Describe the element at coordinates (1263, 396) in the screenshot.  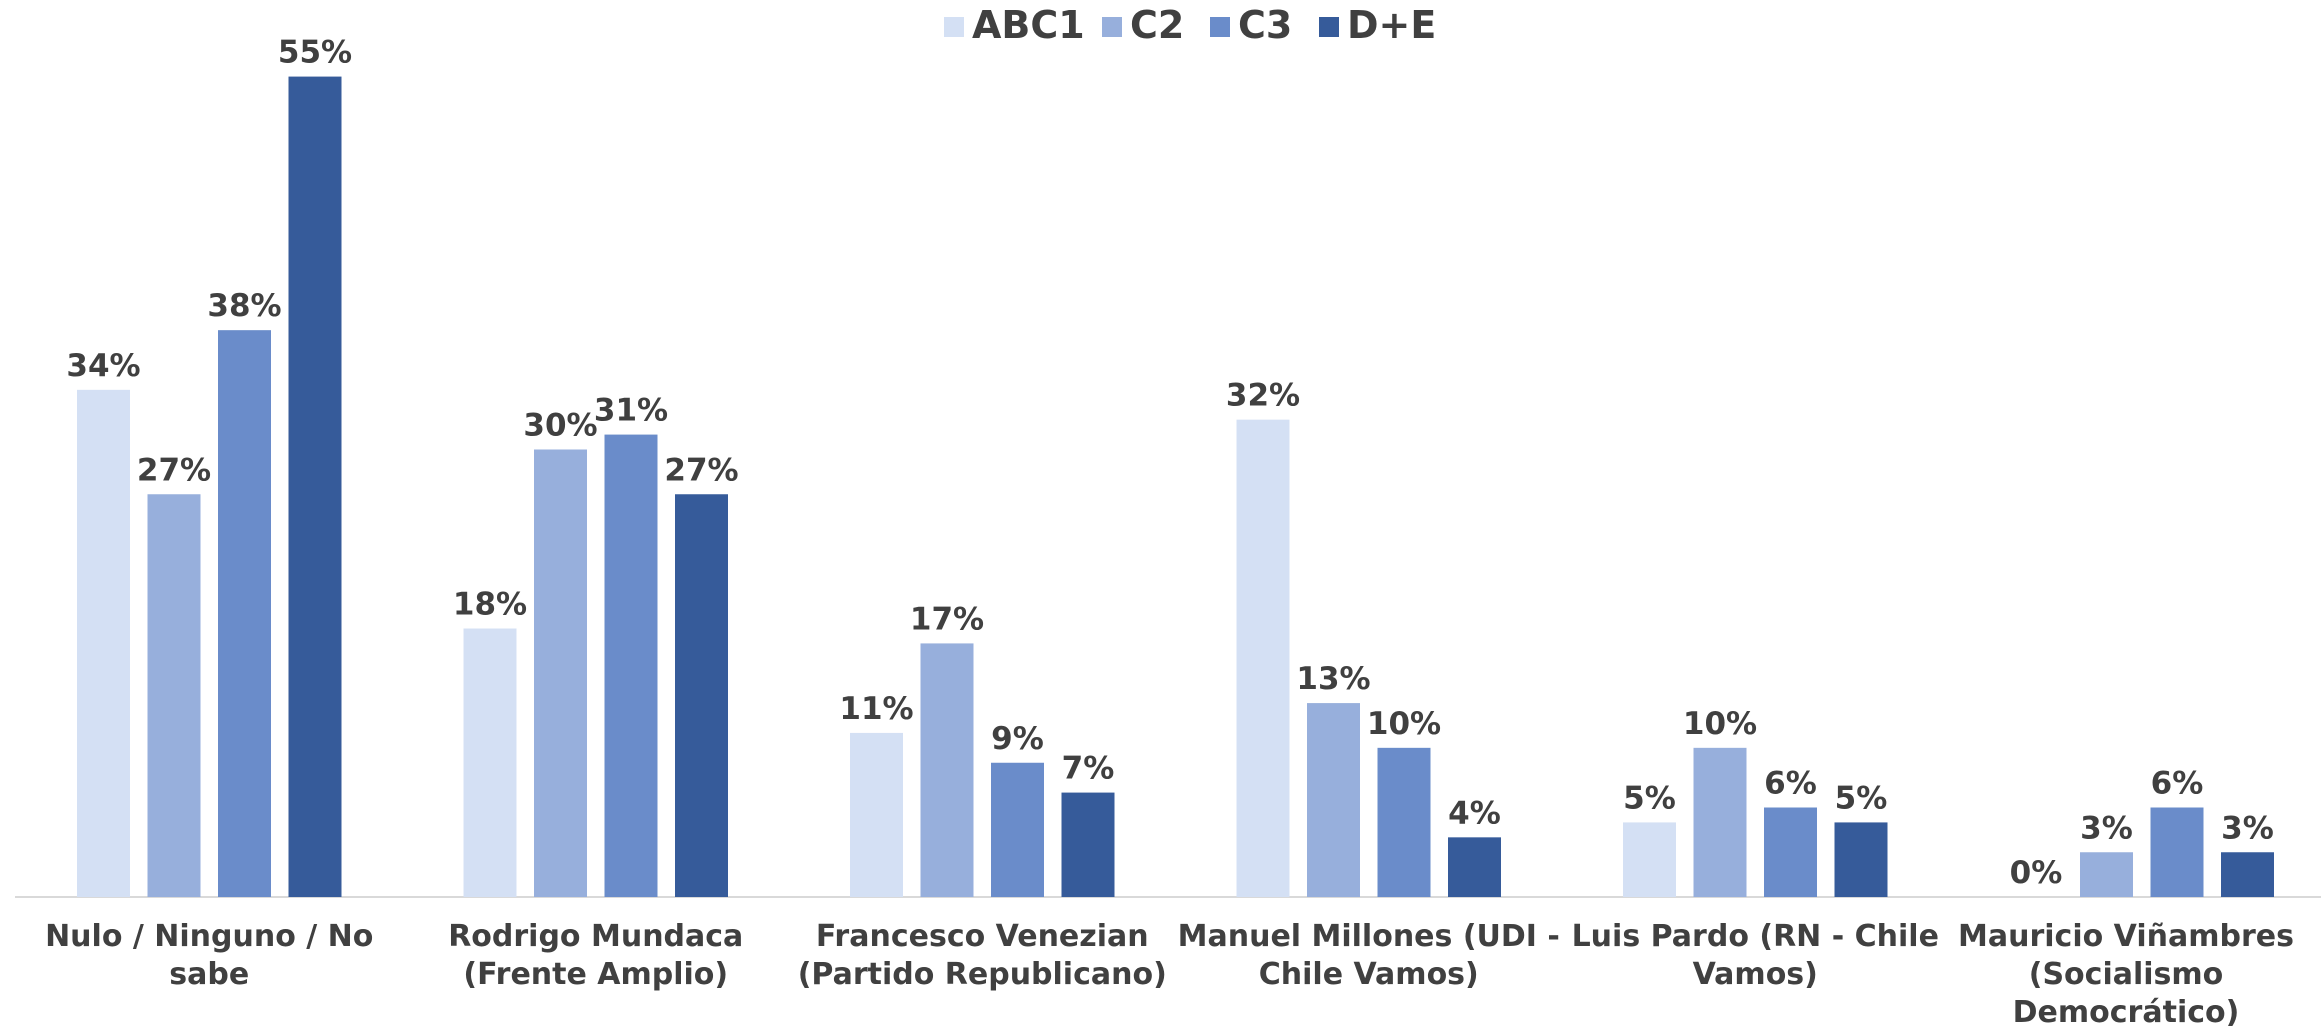
I see `data-label: 32%` at that location.